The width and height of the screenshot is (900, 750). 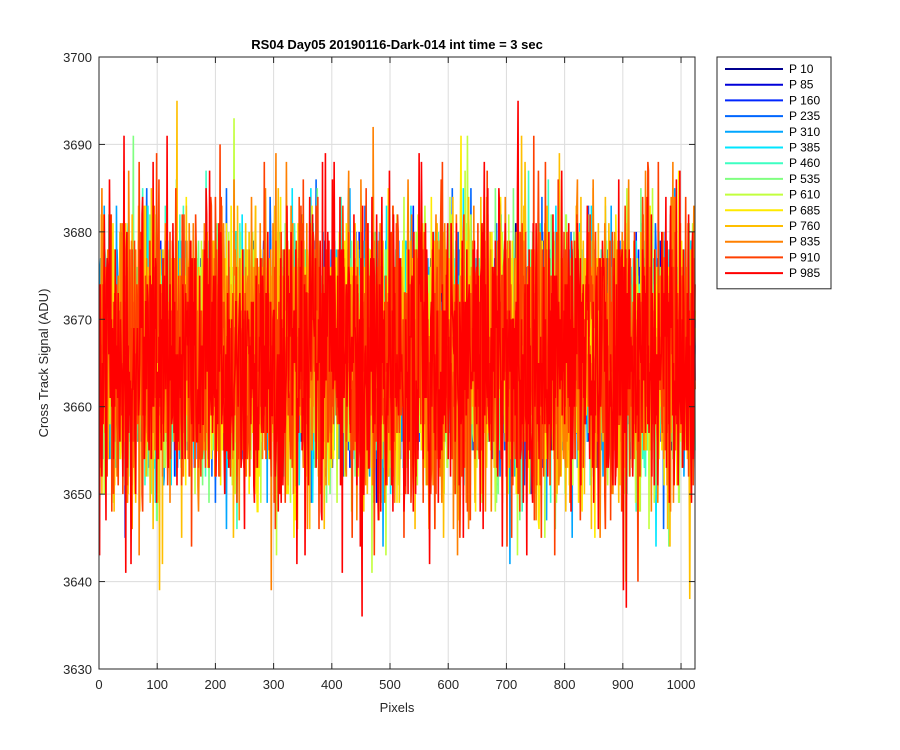 What do you see at coordinates (801, 69) in the screenshot?
I see `legend-entry: P 10` at bounding box center [801, 69].